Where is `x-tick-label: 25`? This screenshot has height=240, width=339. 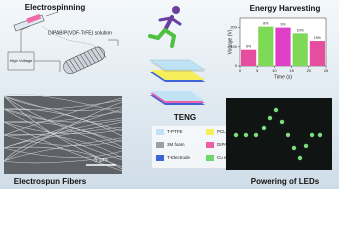 x-tick-label: 25 is located at coordinates (326, 70).